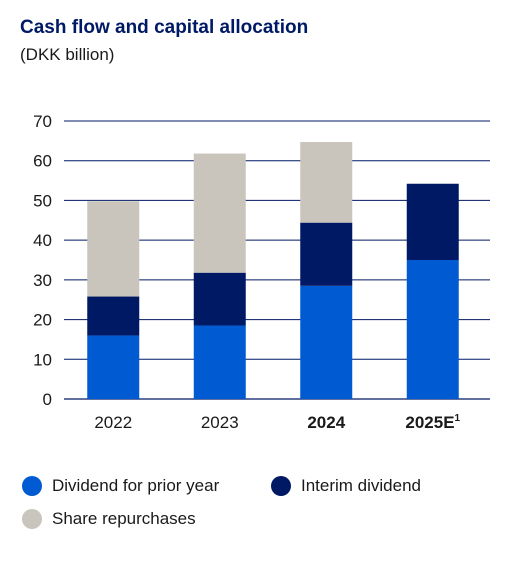  What do you see at coordinates (219, 299) in the screenshot?
I see `bar-2023-interim-dividend` at bounding box center [219, 299].